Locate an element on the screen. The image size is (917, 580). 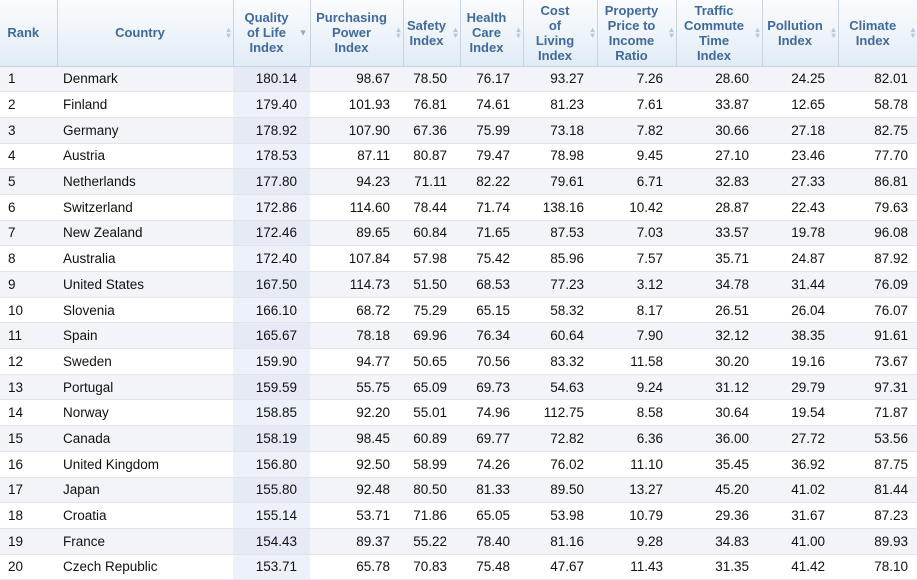
cell-country: Switzerland is located at coordinates (145, 207).